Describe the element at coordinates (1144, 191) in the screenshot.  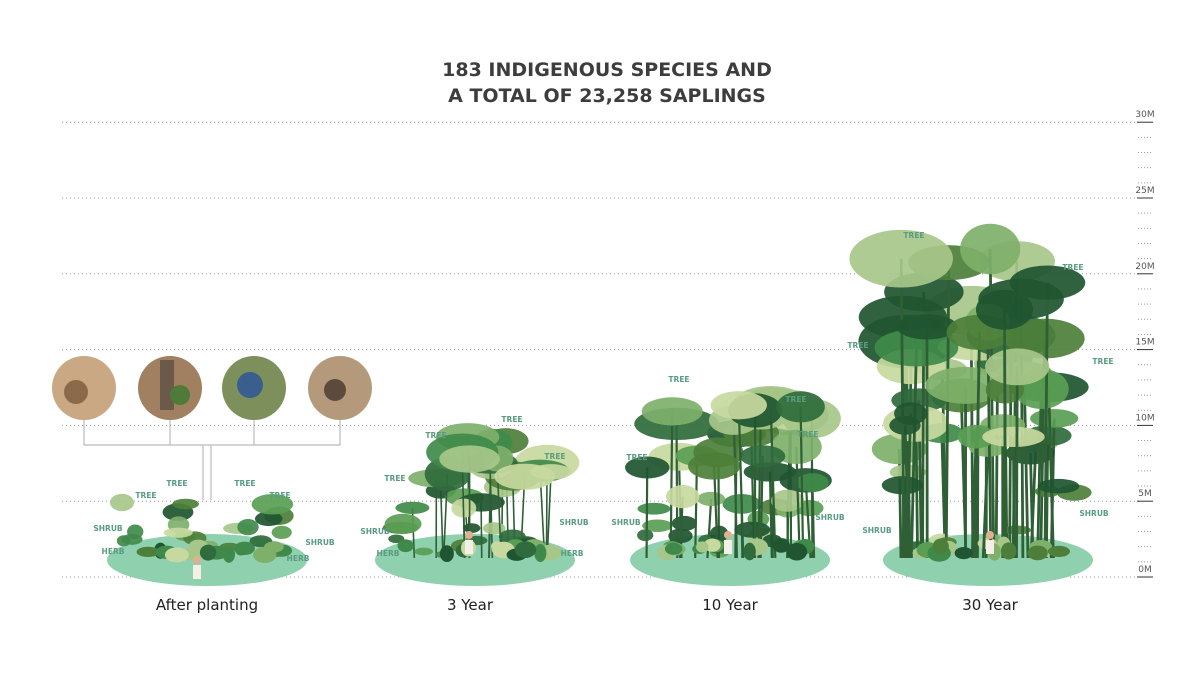
I see `tick-label: 25M` at that location.